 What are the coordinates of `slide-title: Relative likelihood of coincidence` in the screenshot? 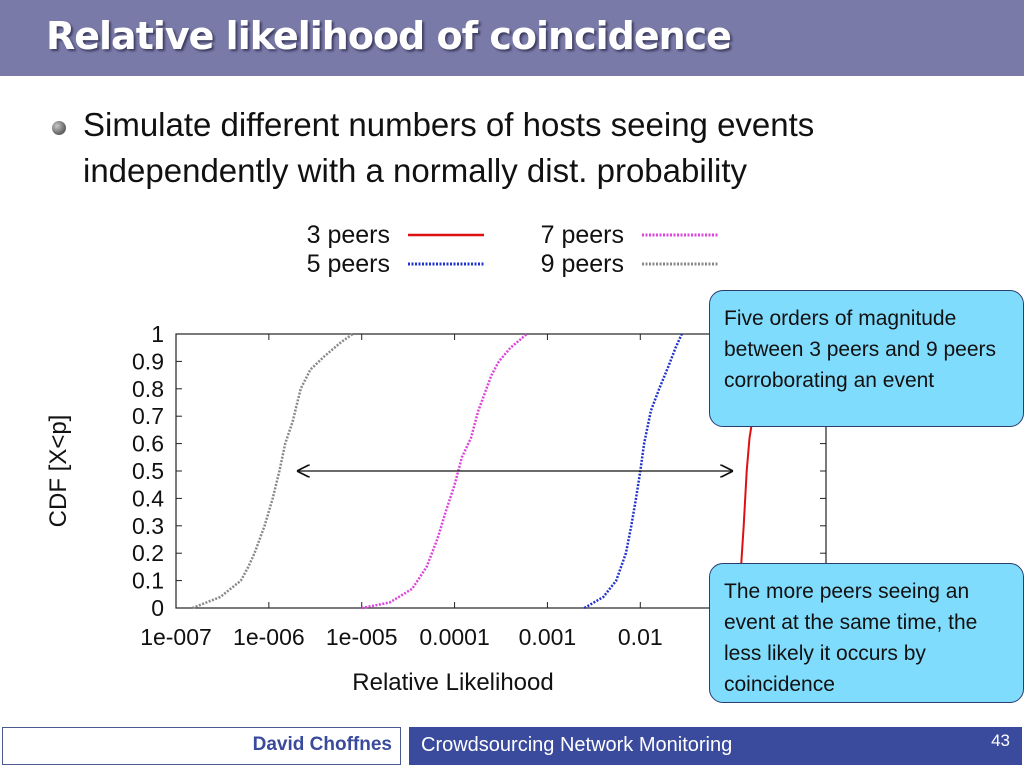 It's located at (389, 36).